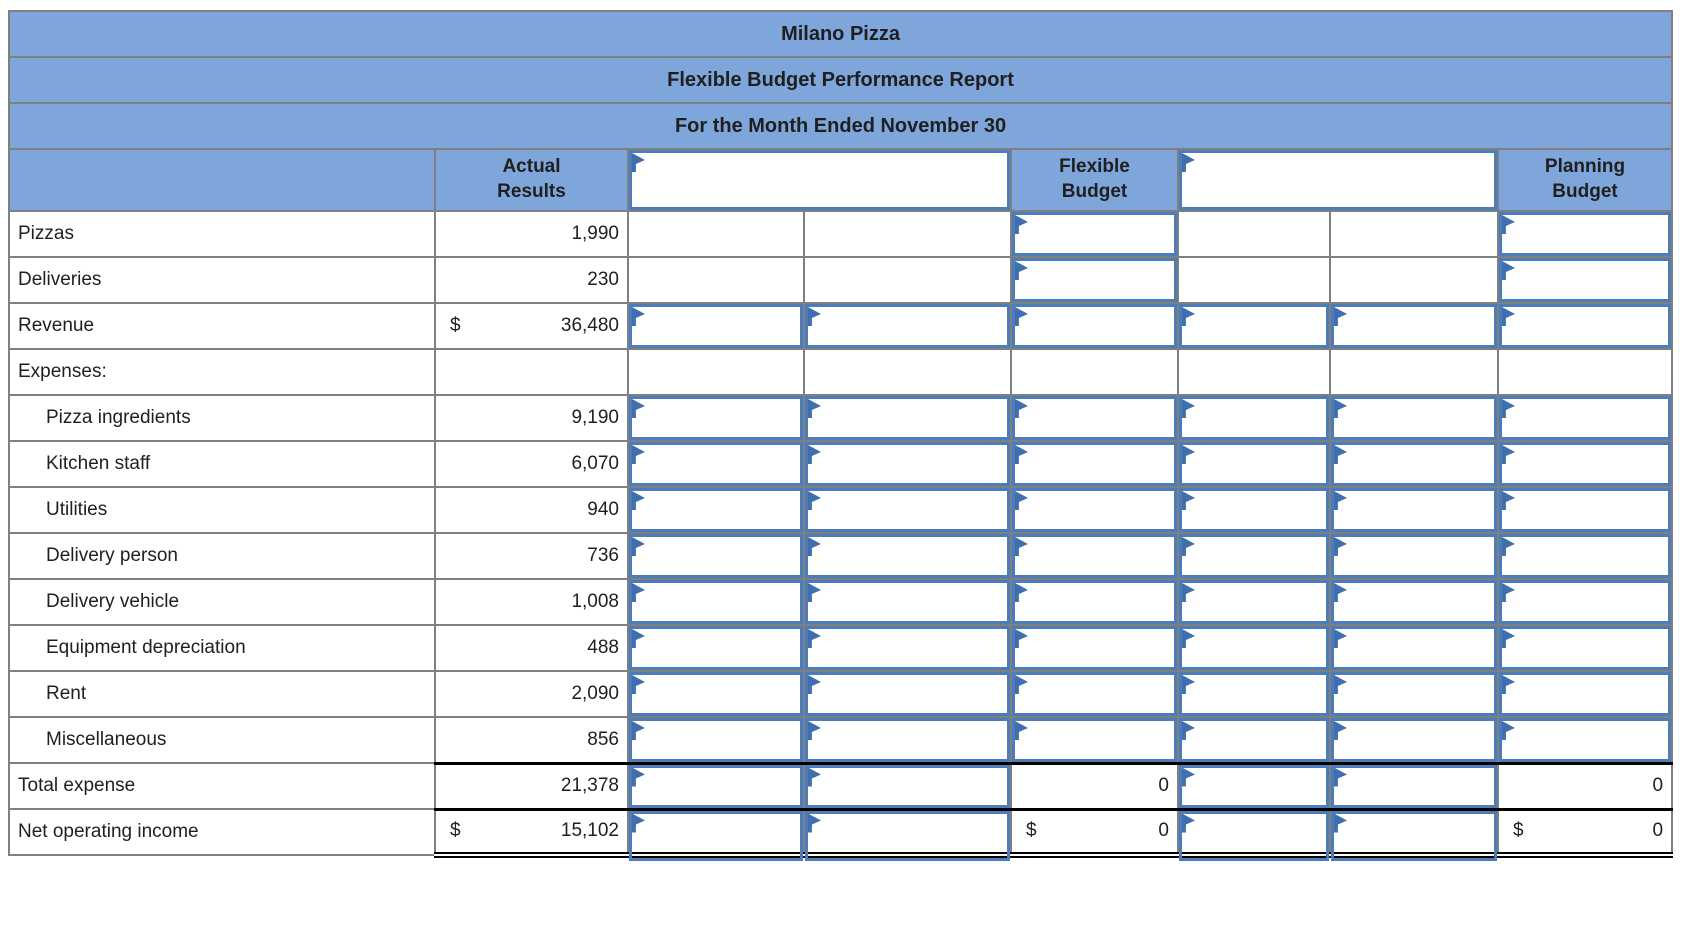 The image size is (1684, 938). Describe the element at coordinates (222, 234) in the screenshot. I see `row-label: Pizzas` at that location.